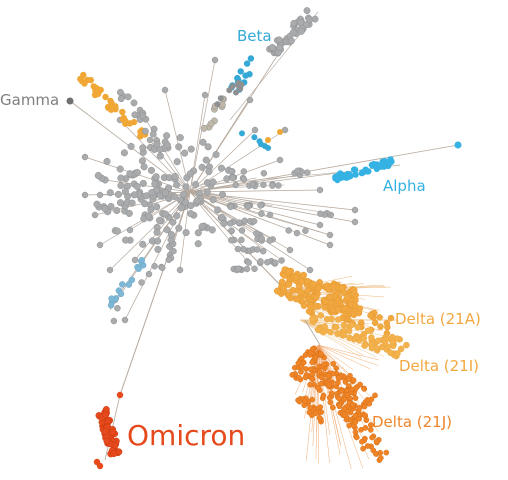 The height and width of the screenshot is (480, 508). Describe the element at coordinates (70, 101) in the screenshot. I see `gamma-root-node` at that location.